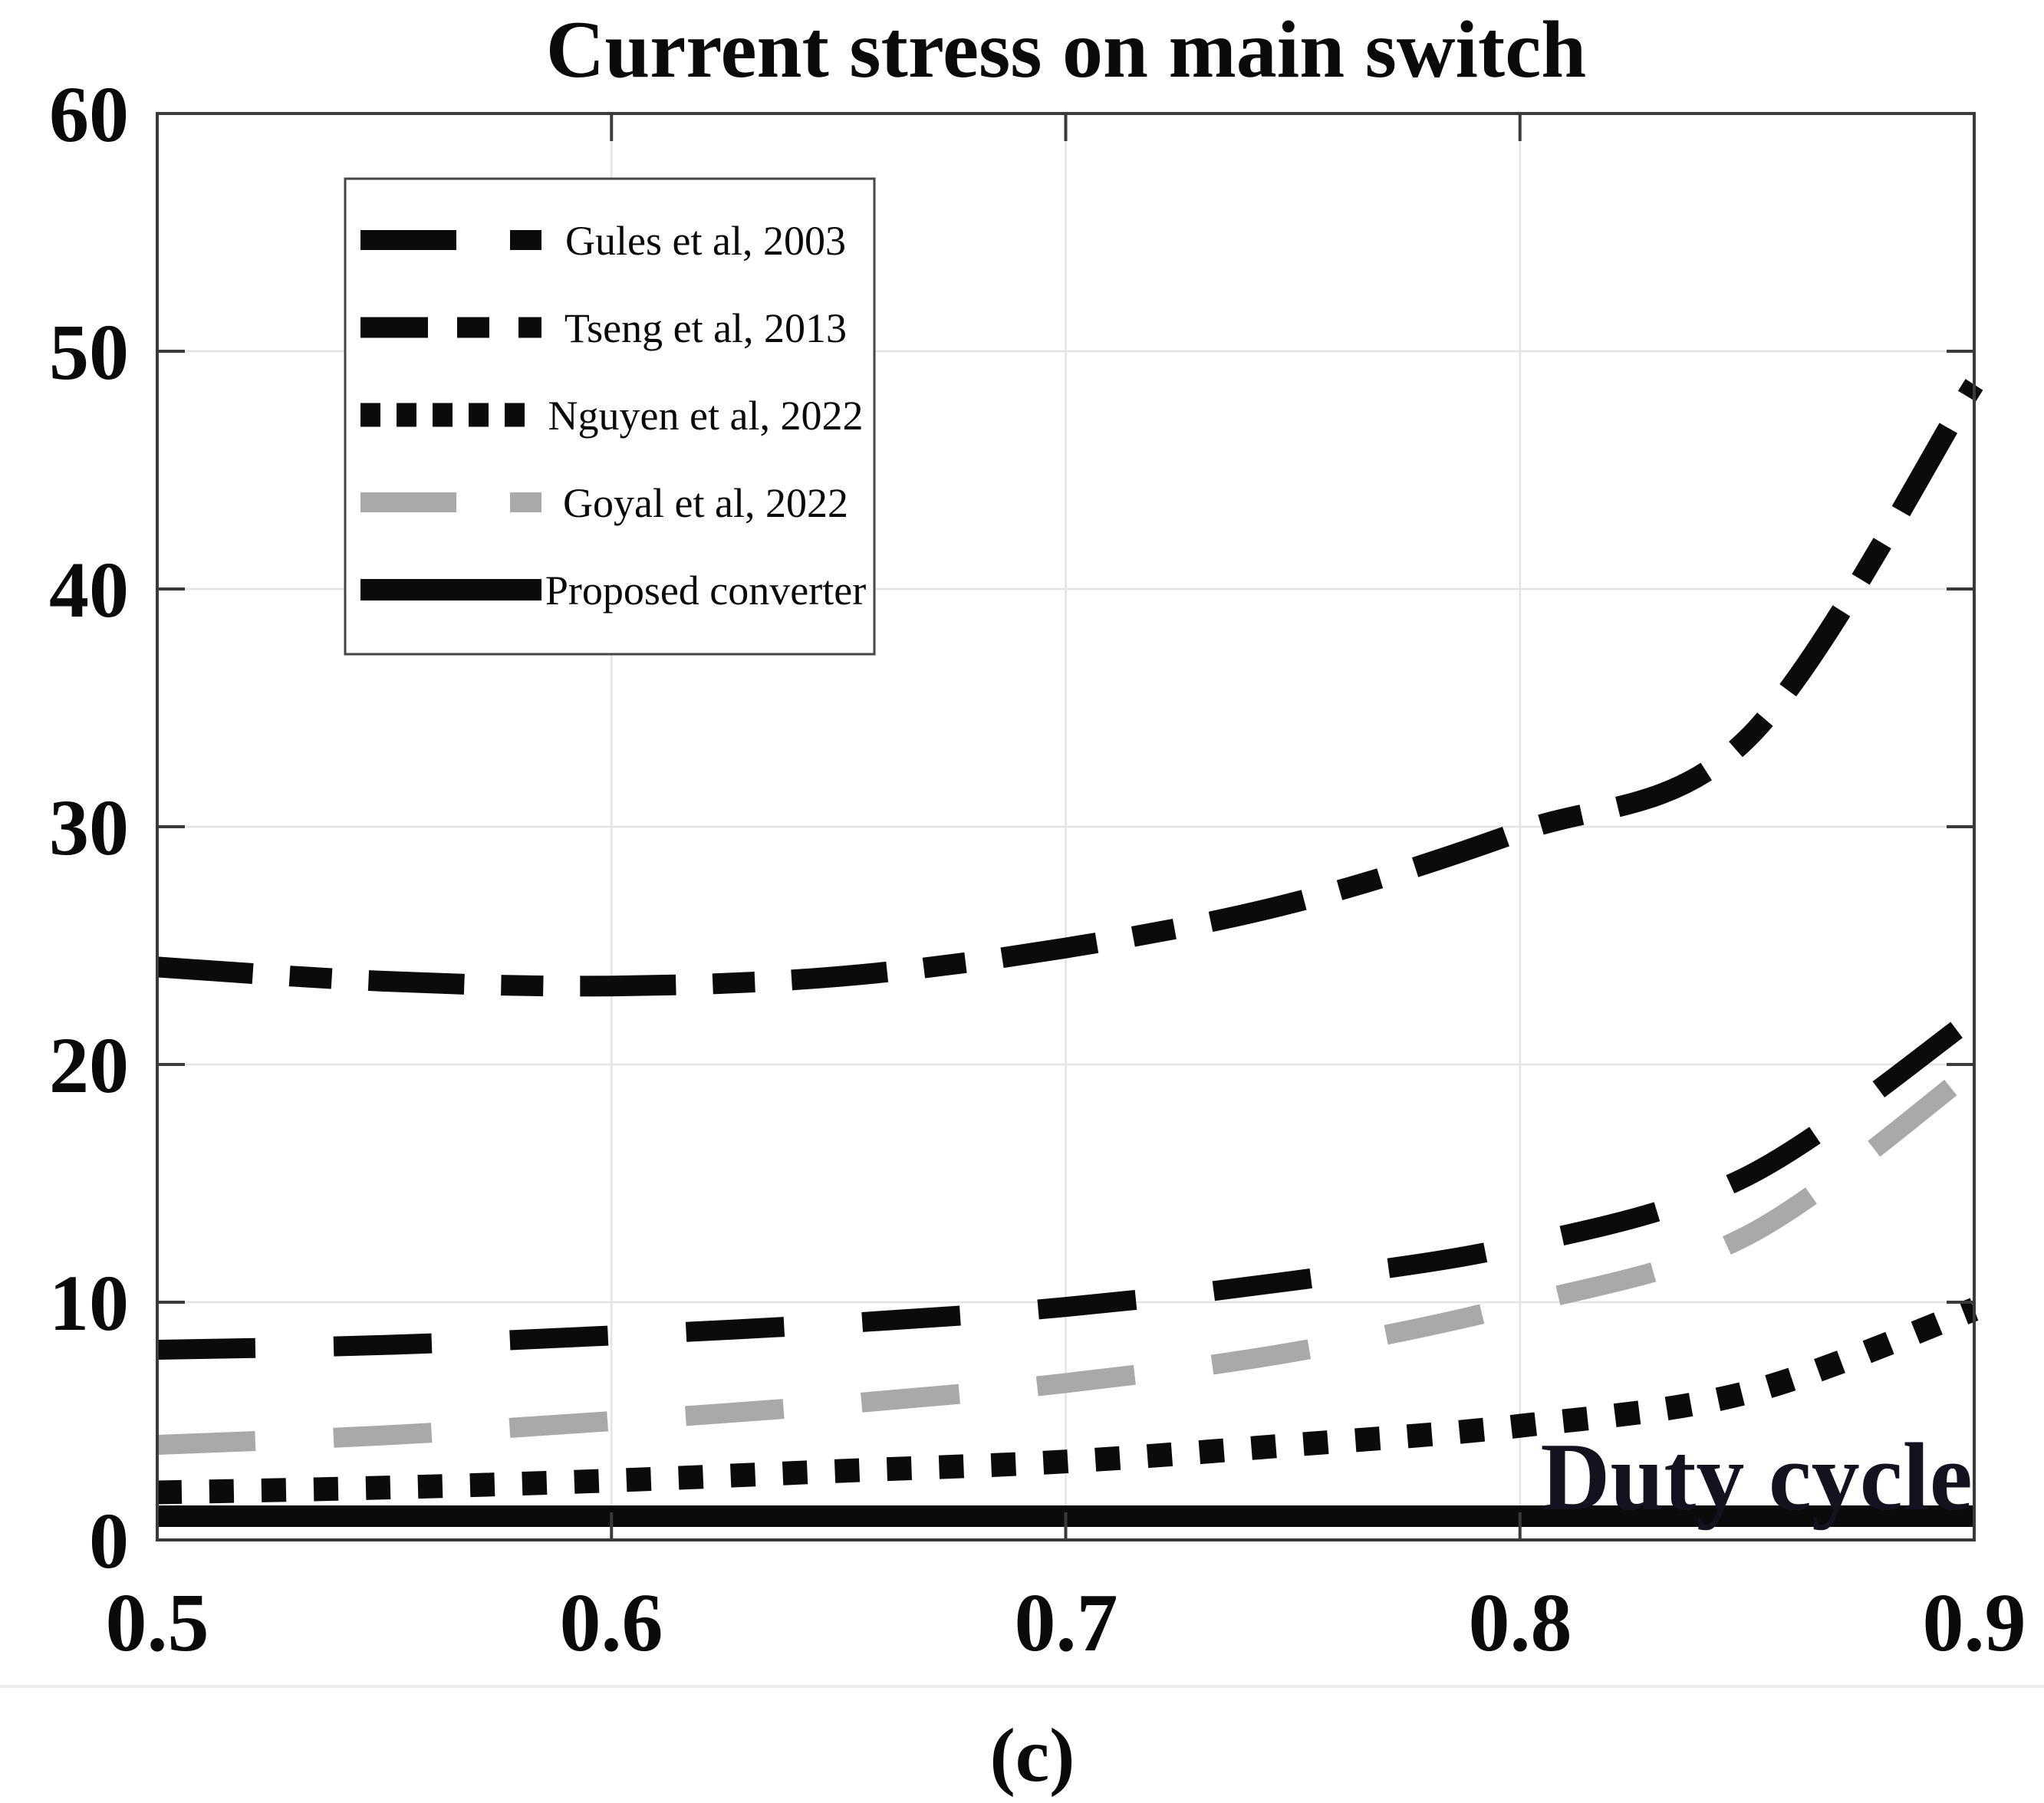 This screenshot has height=1803, width=2044. I want to click on legend-item-label: Goyal et al, 2022, so click(705, 503).